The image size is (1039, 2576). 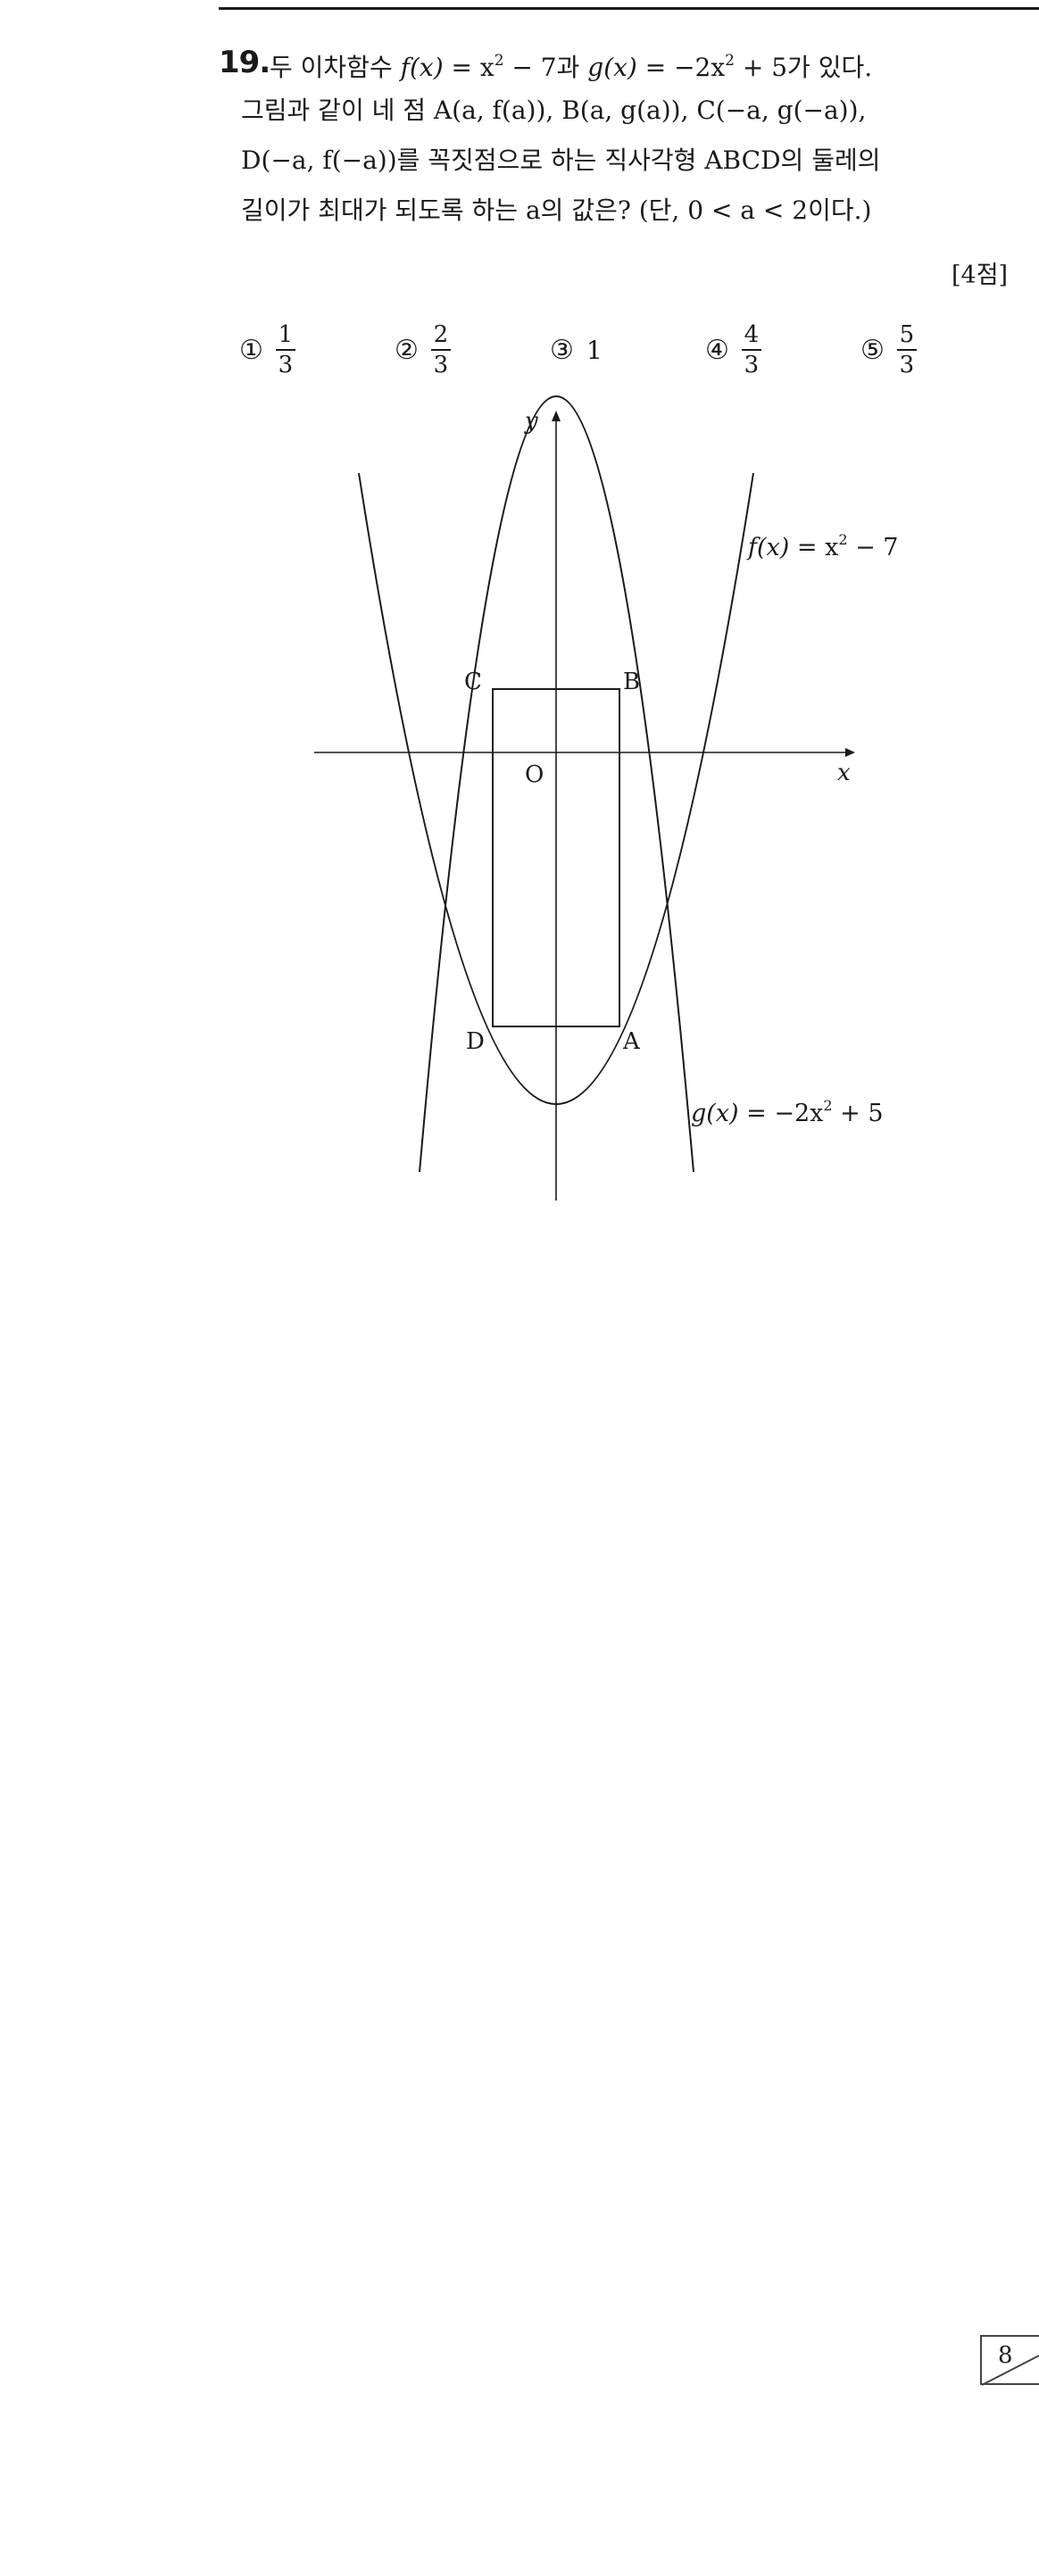 I want to click on origin-label: O, so click(x=534, y=775).